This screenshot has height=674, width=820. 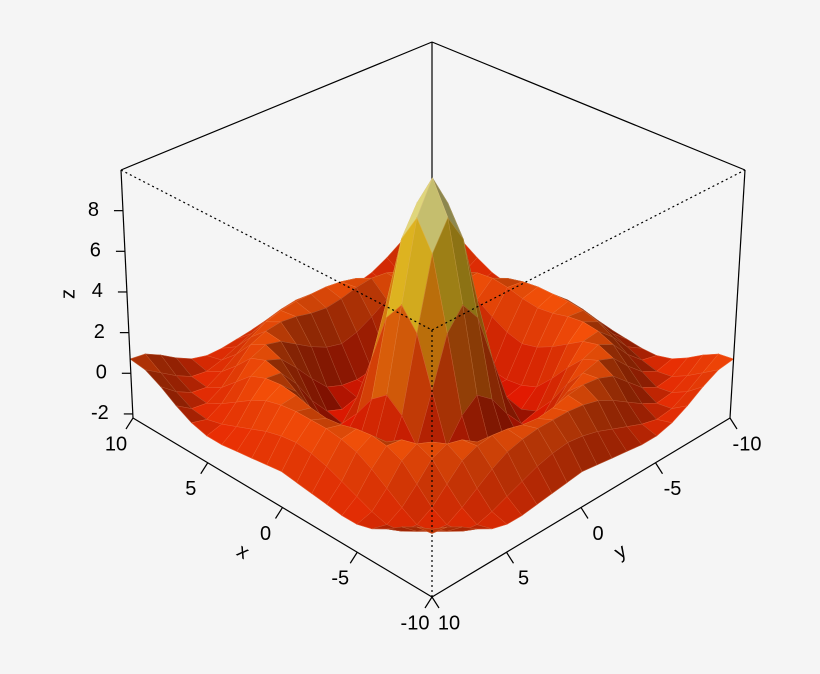 What do you see at coordinates (97, 291) in the screenshot?
I see `z-tick-label: 4` at bounding box center [97, 291].